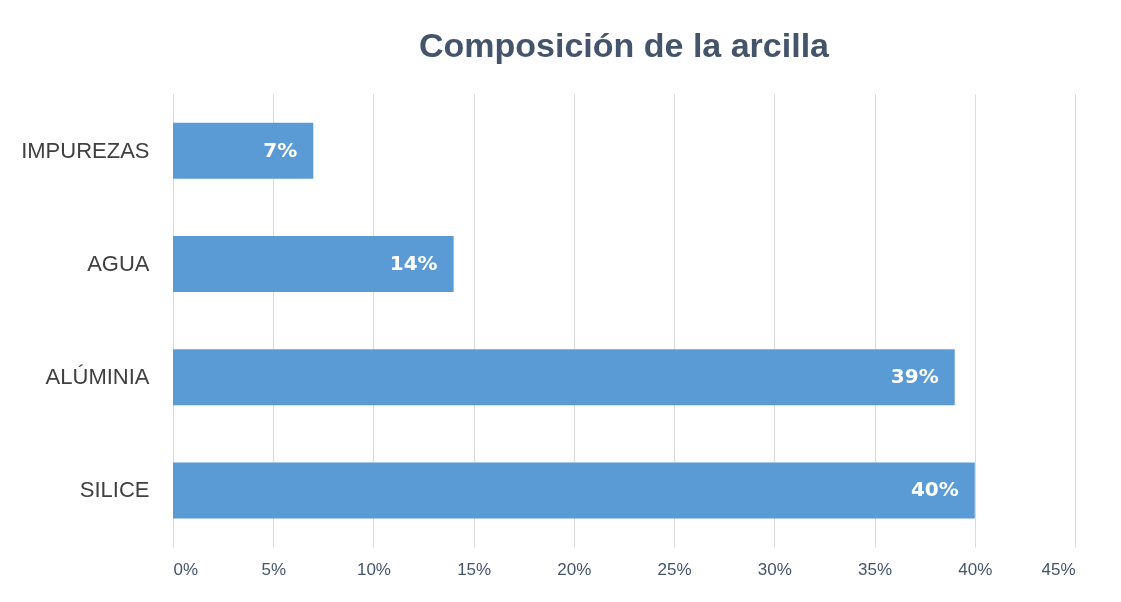 This screenshot has width=1121, height=602. What do you see at coordinates (97, 377) in the screenshot?
I see `y-tick-label: ALÚMINIA` at bounding box center [97, 377].